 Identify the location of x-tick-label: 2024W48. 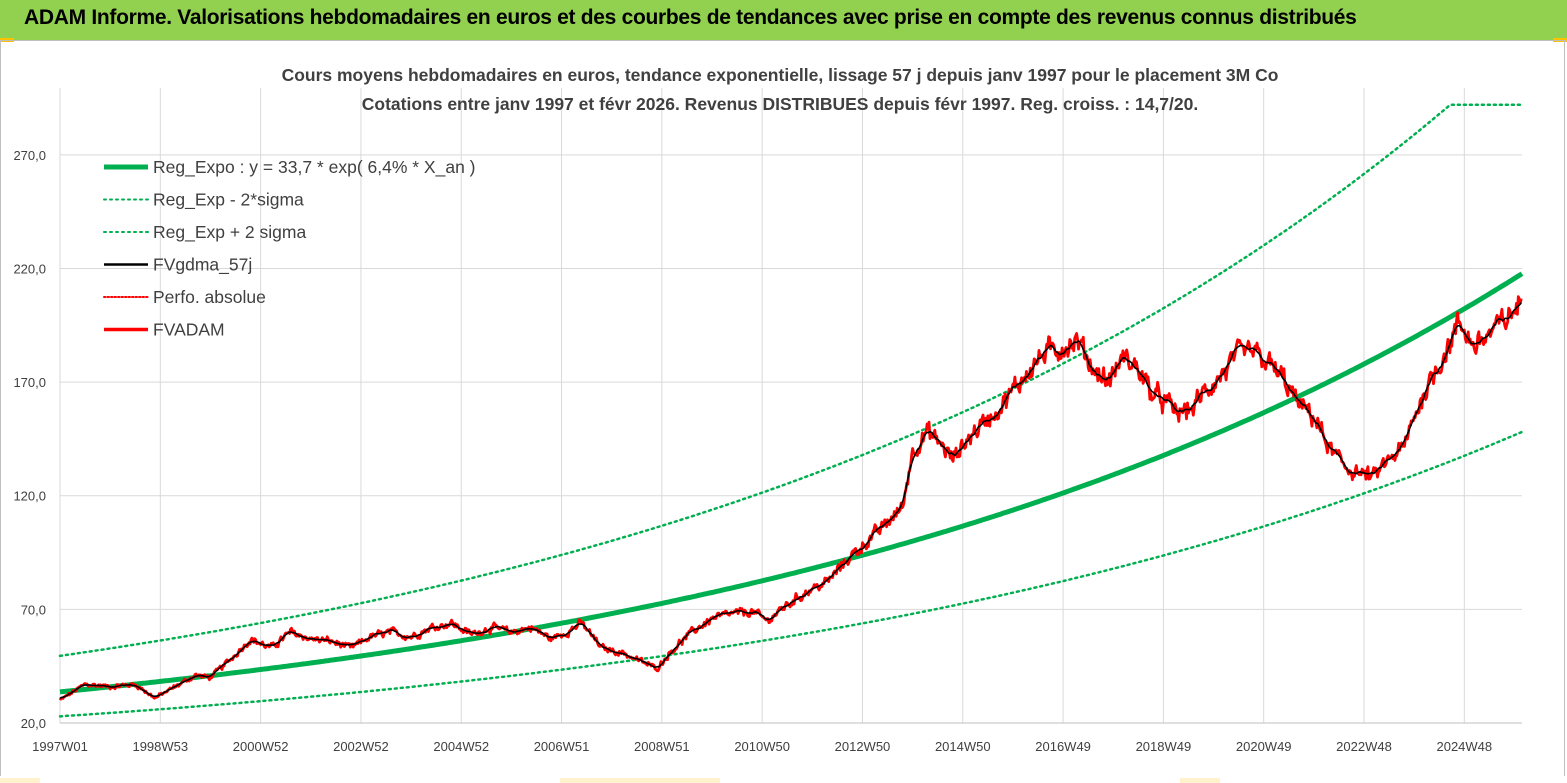
(1464, 746).